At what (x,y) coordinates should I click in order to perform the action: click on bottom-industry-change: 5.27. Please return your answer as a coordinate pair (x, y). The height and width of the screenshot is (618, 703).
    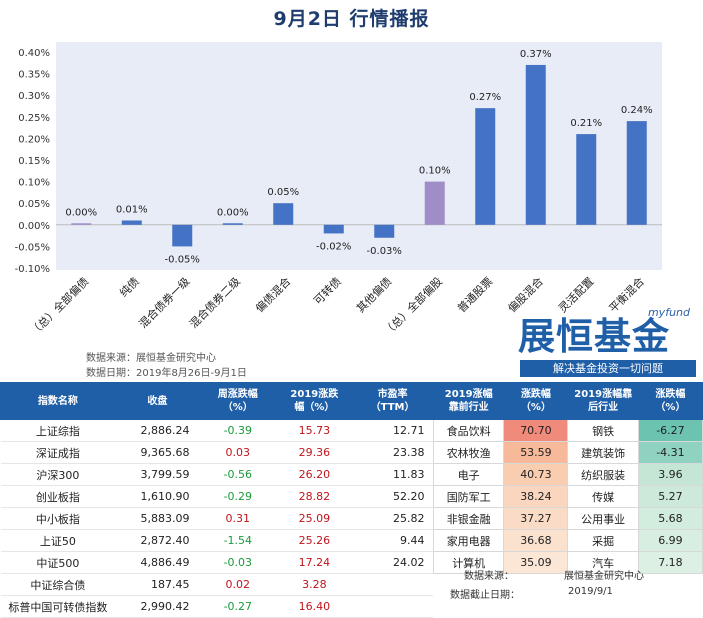
    Looking at the image, I should click on (670, 496).